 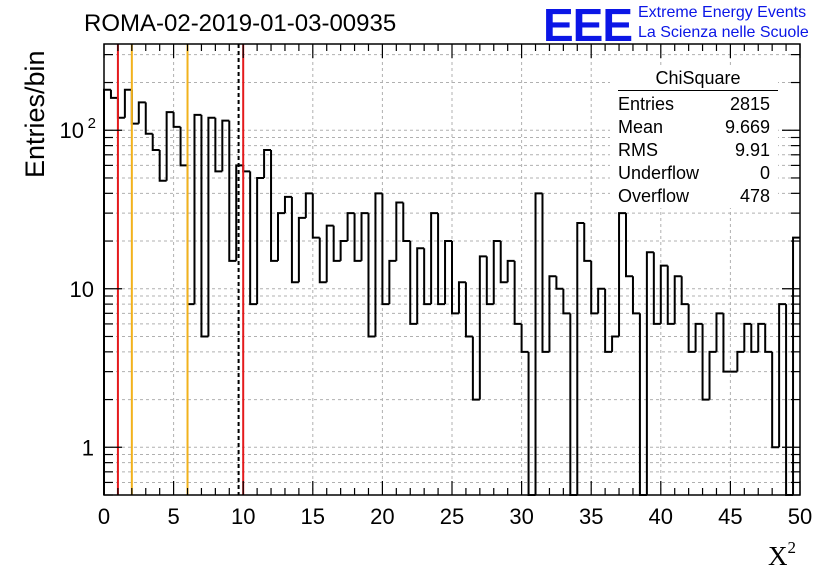 What do you see at coordinates (661, 516) in the screenshot?
I see `x-tick-label: 40` at bounding box center [661, 516].